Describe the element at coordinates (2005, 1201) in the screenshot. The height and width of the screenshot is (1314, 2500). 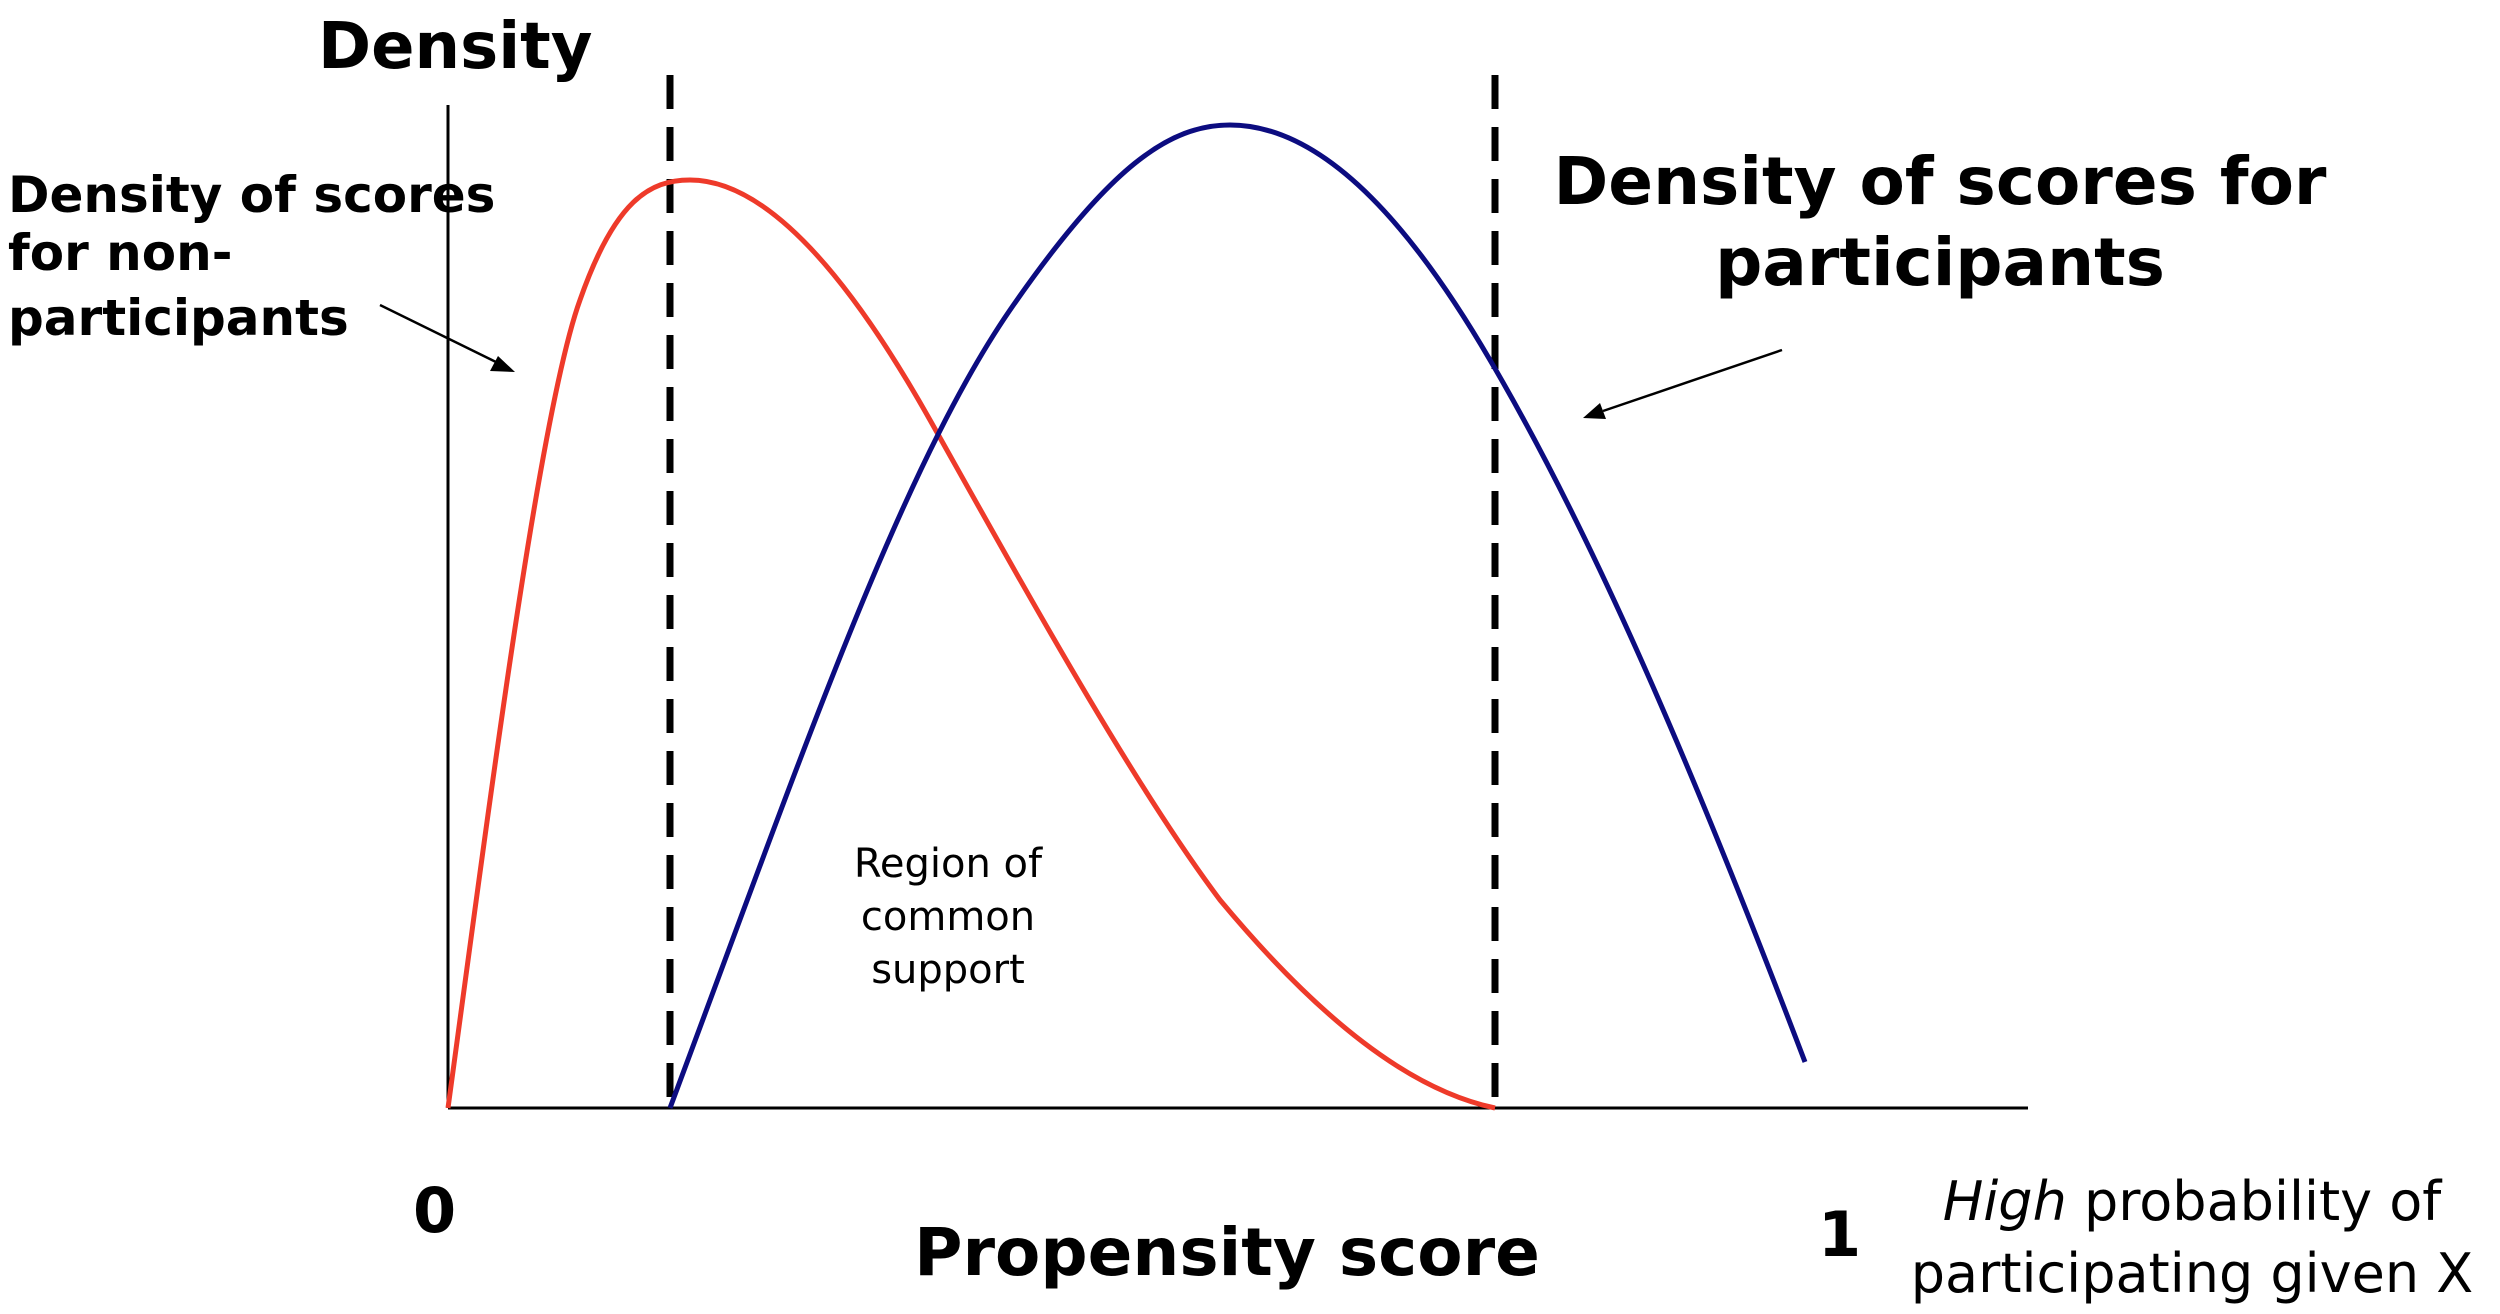
I see `high-probability-italic: High` at that location.